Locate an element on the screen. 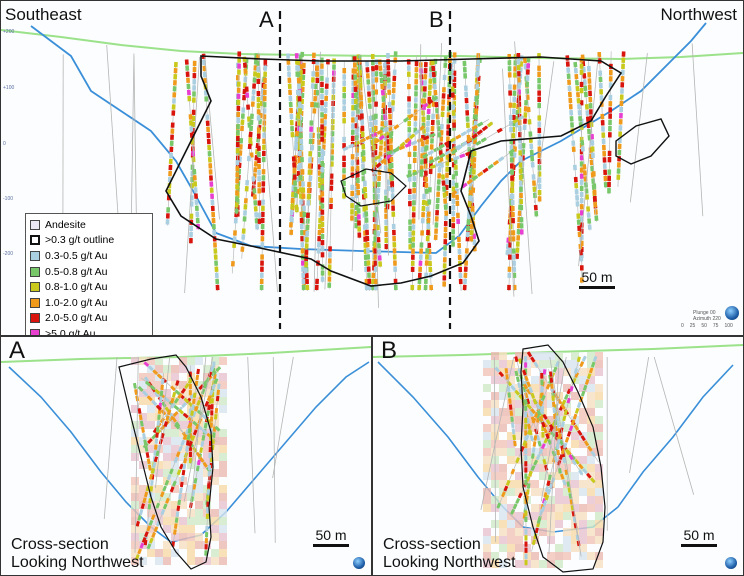 Image resolution: width=744 pixels, height=576 pixels. legend-item-outline: >0.3 g/t outline is located at coordinates (89, 241).